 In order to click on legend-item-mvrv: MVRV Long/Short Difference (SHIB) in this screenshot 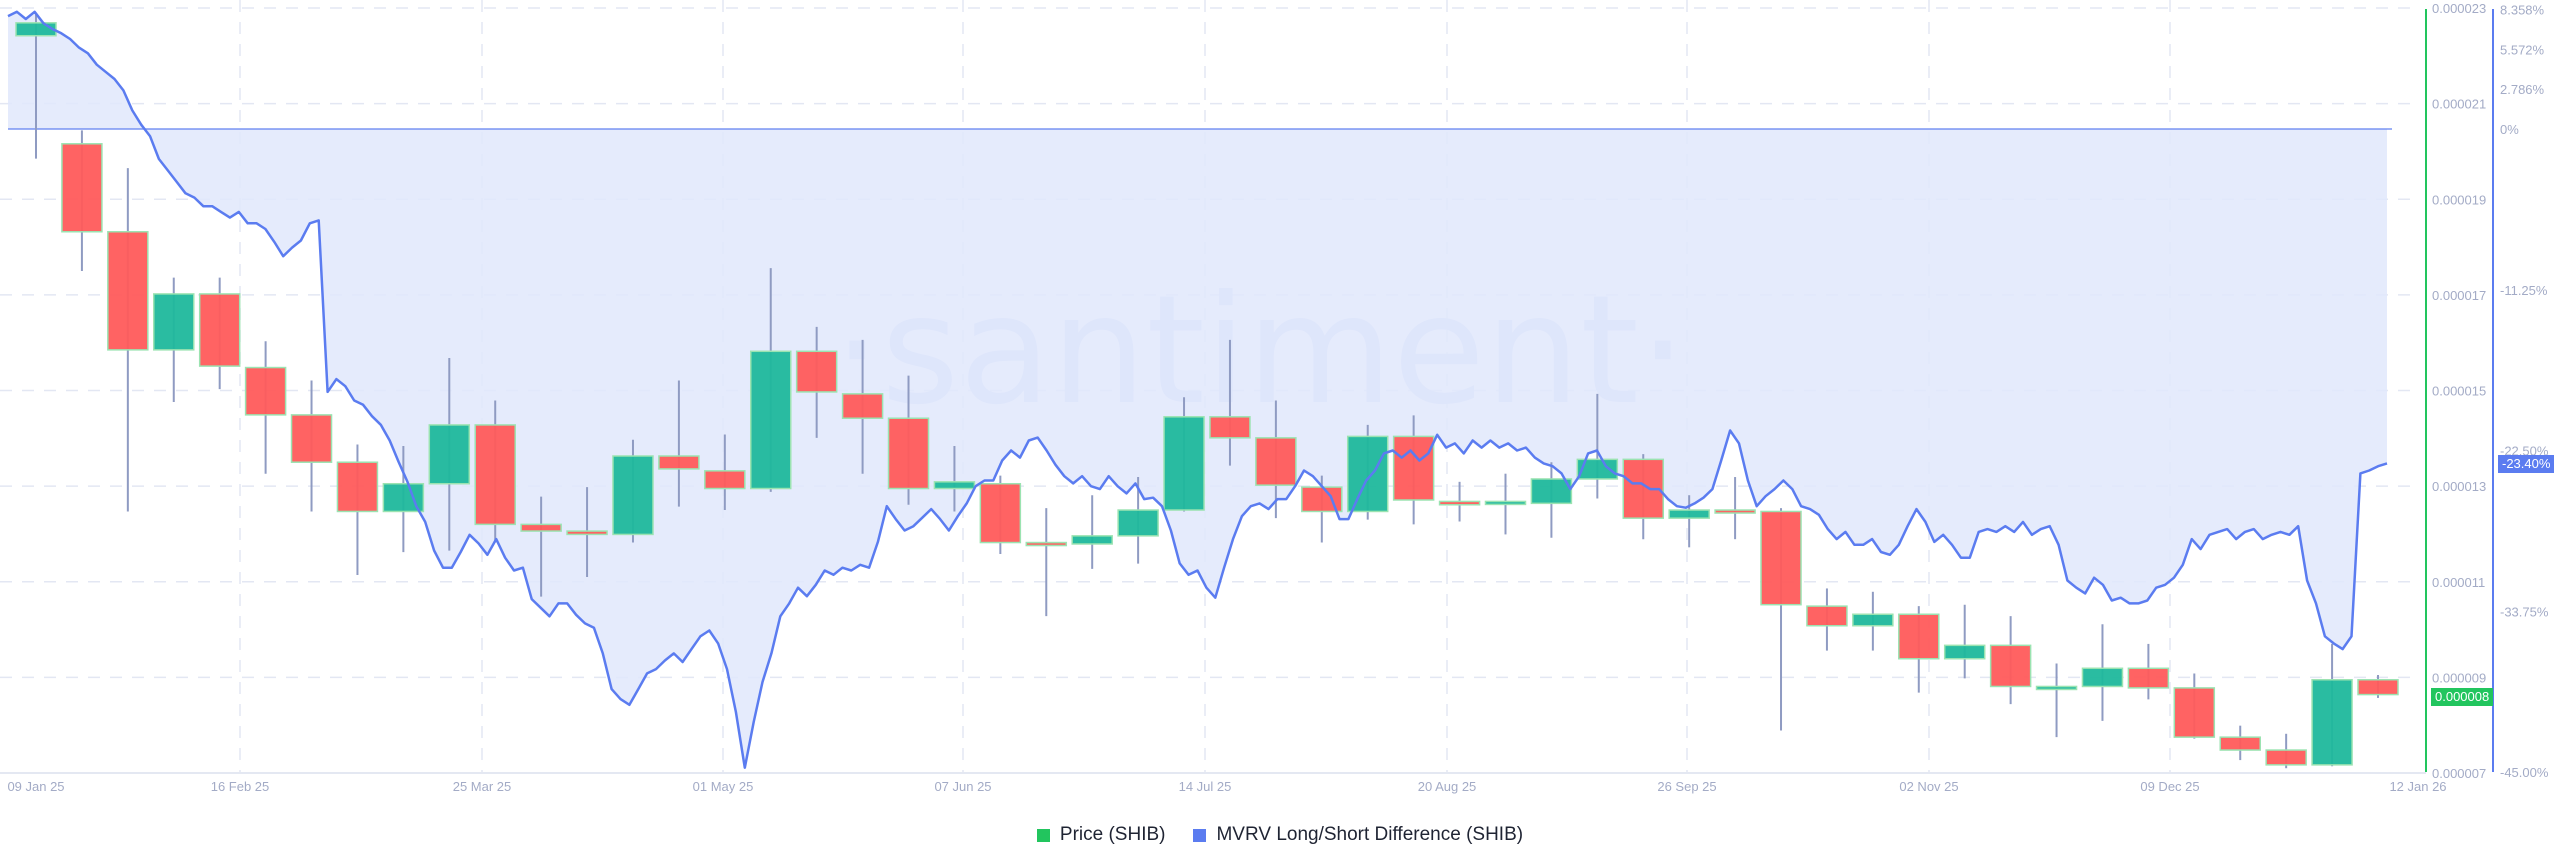, I will do `click(1358, 835)`.